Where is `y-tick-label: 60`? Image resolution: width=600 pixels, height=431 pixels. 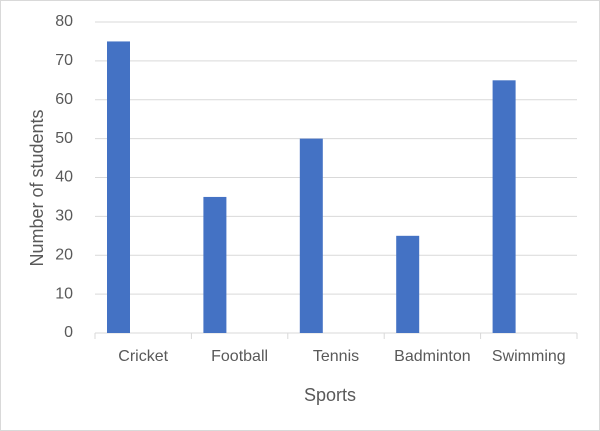
y-tick-label: 60 is located at coordinates (64, 99).